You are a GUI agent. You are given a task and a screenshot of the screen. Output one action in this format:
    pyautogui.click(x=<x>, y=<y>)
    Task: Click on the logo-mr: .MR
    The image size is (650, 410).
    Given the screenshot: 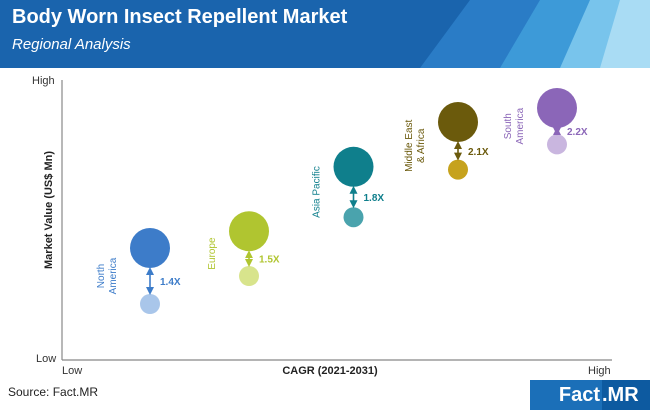 What is the action you would take?
    pyautogui.click(x=626, y=395)
    